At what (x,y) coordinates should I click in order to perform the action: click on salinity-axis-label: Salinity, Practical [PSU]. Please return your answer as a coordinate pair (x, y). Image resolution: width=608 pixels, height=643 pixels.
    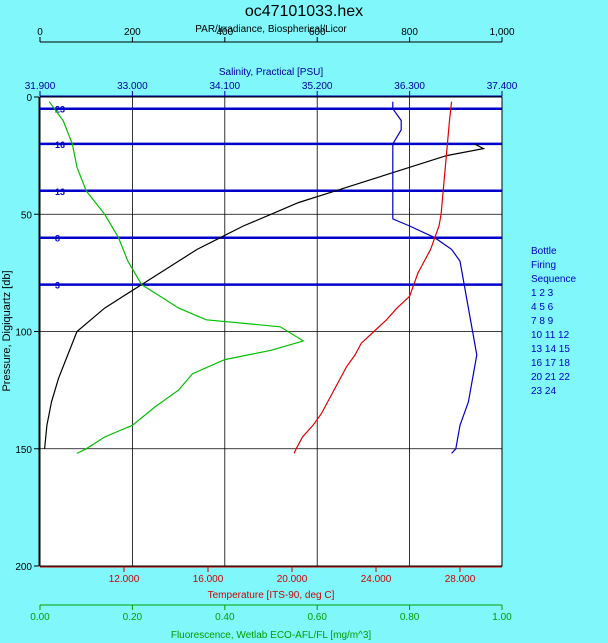
    Looking at the image, I should click on (271, 72).